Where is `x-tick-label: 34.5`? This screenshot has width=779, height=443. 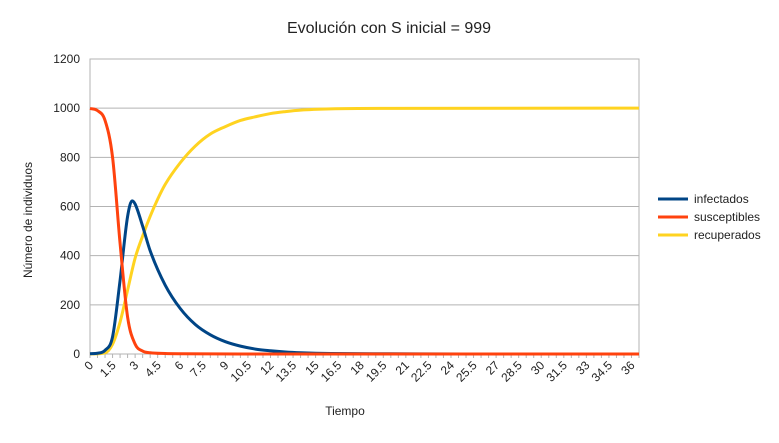 x-tick-label: 34.5 is located at coordinates (602, 371).